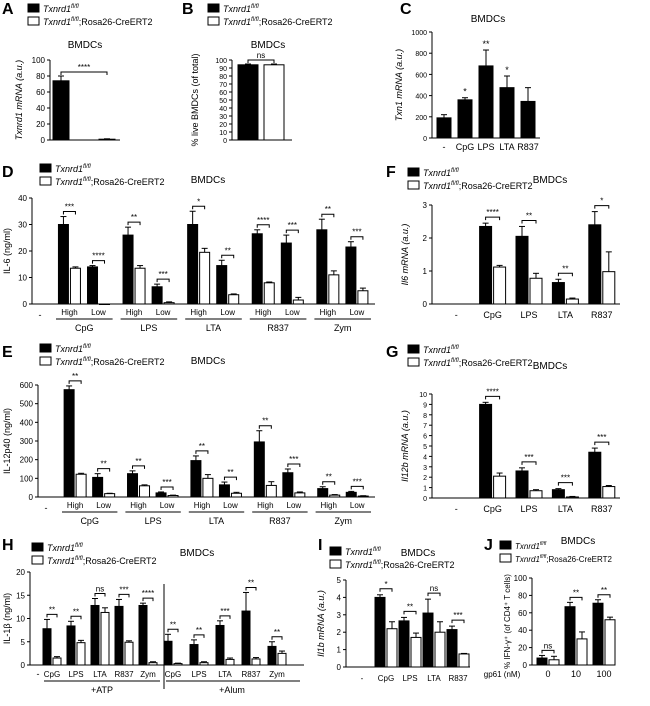 Image resolution: width=650 pixels, height=706 pixels. What do you see at coordinates (322, 267) in the screenshot?
I see `bar-ctrl-Zym-High` at bounding box center [322, 267].